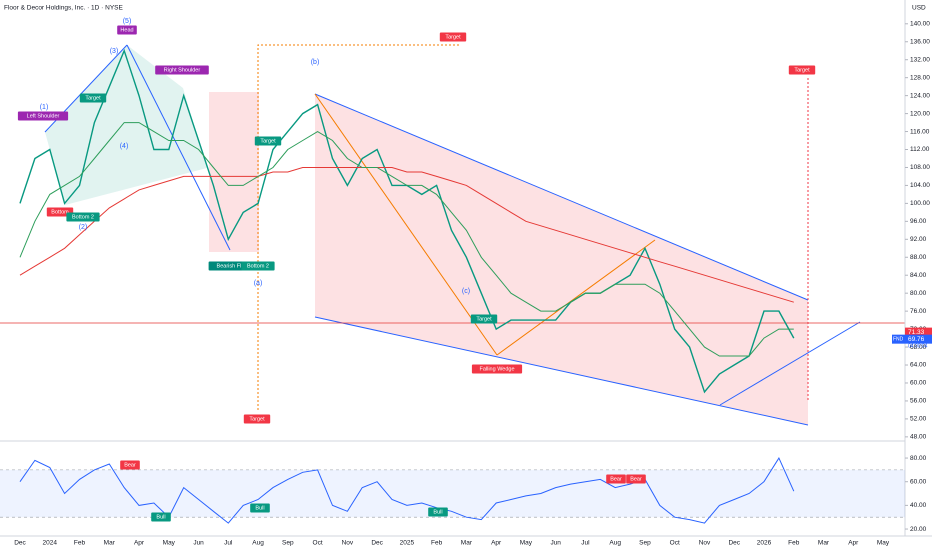 The height and width of the screenshot is (550, 932). I want to click on y-tick-label: 100.00, so click(920, 203).